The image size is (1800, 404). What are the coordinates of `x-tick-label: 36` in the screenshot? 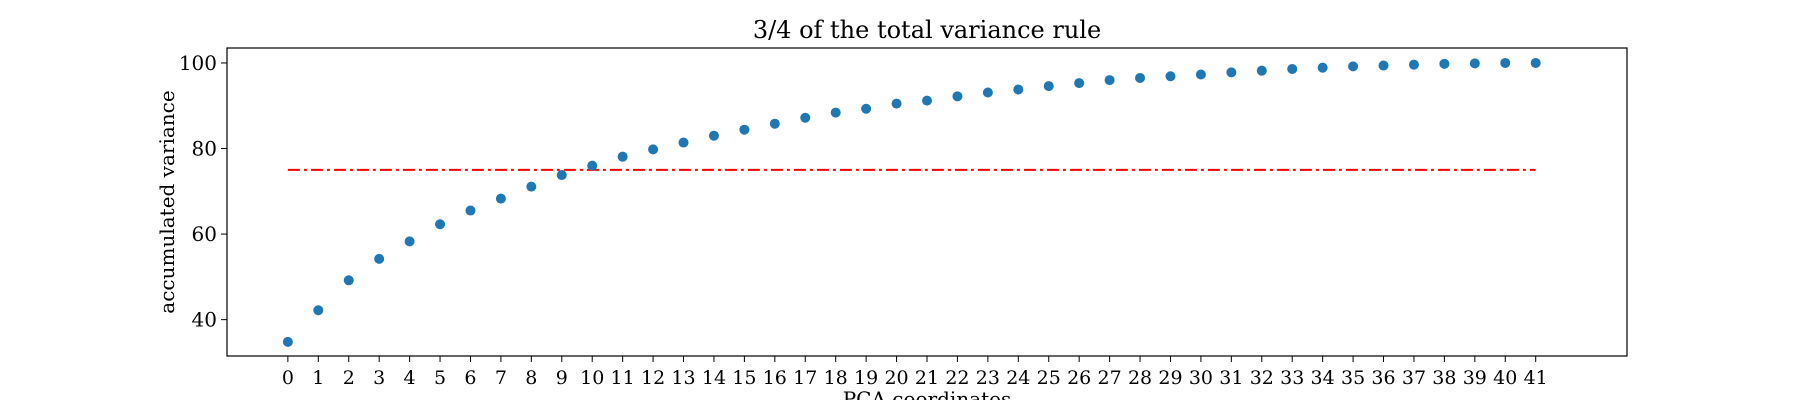 It's located at (1383, 378).